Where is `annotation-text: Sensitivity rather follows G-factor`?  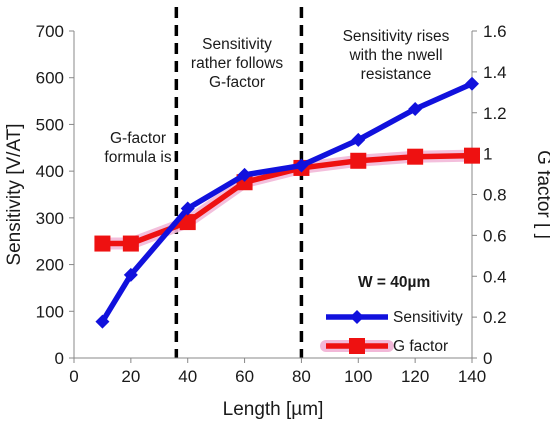 annotation-text: Sensitivity rather follows G-factor is located at coordinates (237, 63).